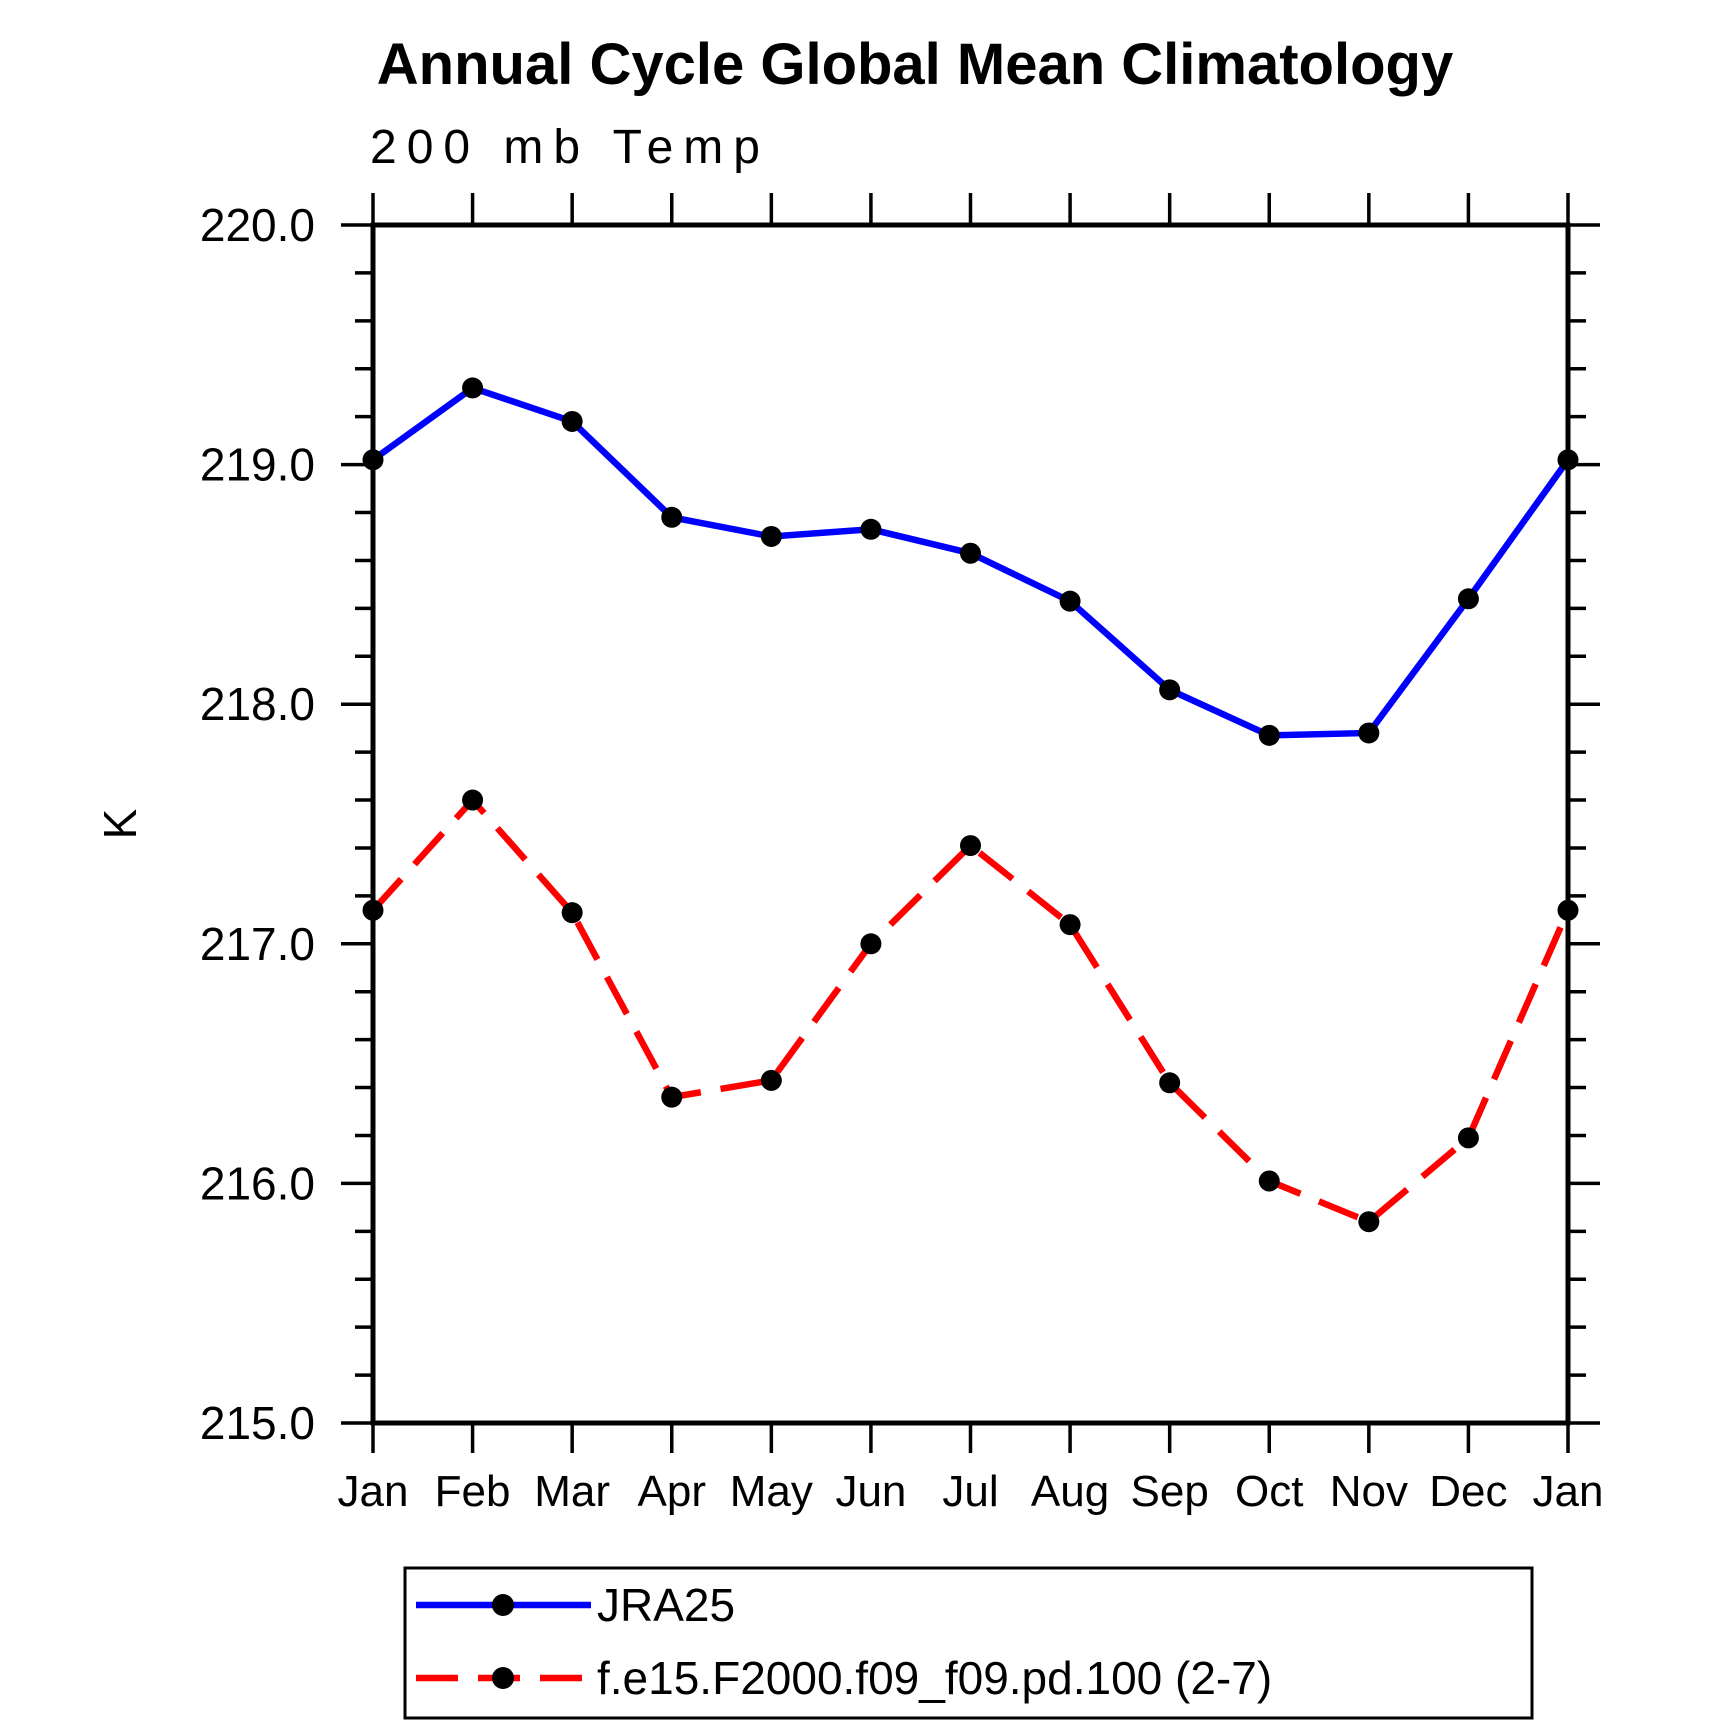 This screenshot has height=1729, width=1710. What do you see at coordinates (120, 823) in the screenshot?
I see `y-axis-label: K` at bounding box center [120, 823].